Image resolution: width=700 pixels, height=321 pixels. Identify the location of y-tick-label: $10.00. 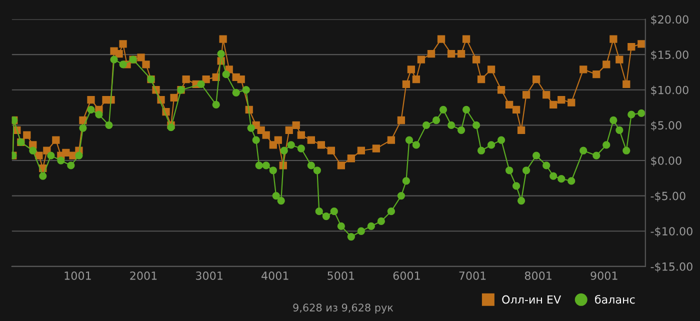
(669, 91).